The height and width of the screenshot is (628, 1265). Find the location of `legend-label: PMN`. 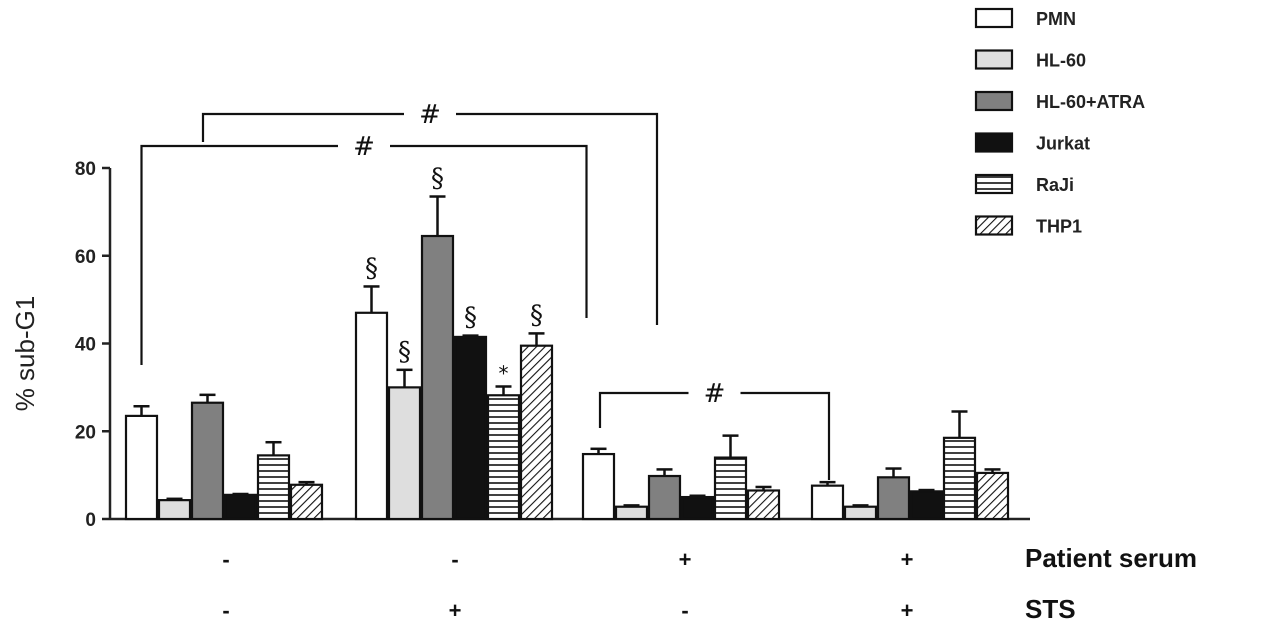

legend-label: PMN is located at coordinates (1056, 19).